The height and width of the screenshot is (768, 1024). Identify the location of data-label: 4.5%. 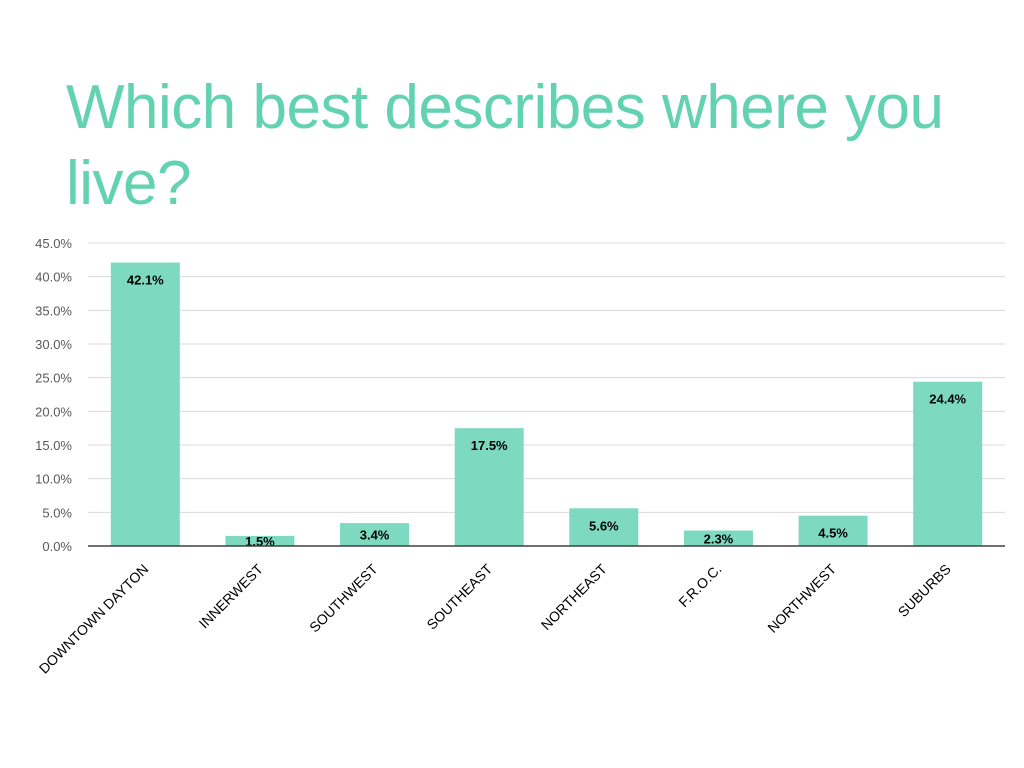
(833, 533).